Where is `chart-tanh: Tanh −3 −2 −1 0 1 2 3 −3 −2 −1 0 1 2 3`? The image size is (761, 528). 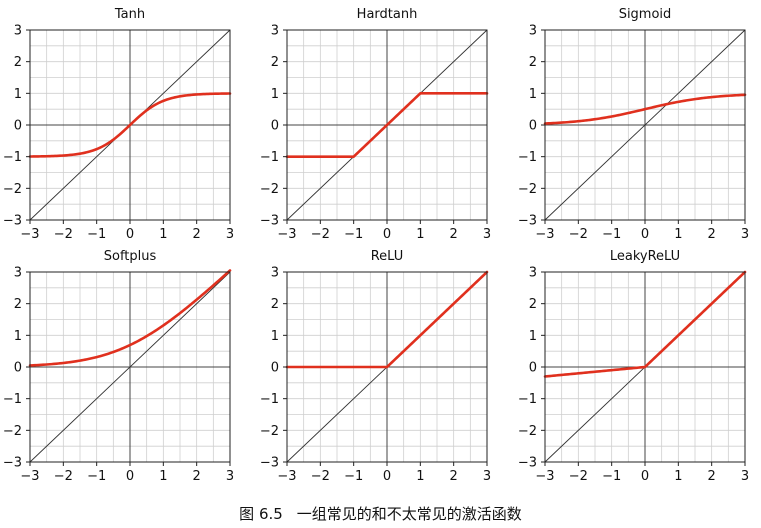
chart-tanh: Tanh −3 −2 −1 0 1 2 3 −3 −2 −1 0 1 2 3 is located at coordinates (118, 124).